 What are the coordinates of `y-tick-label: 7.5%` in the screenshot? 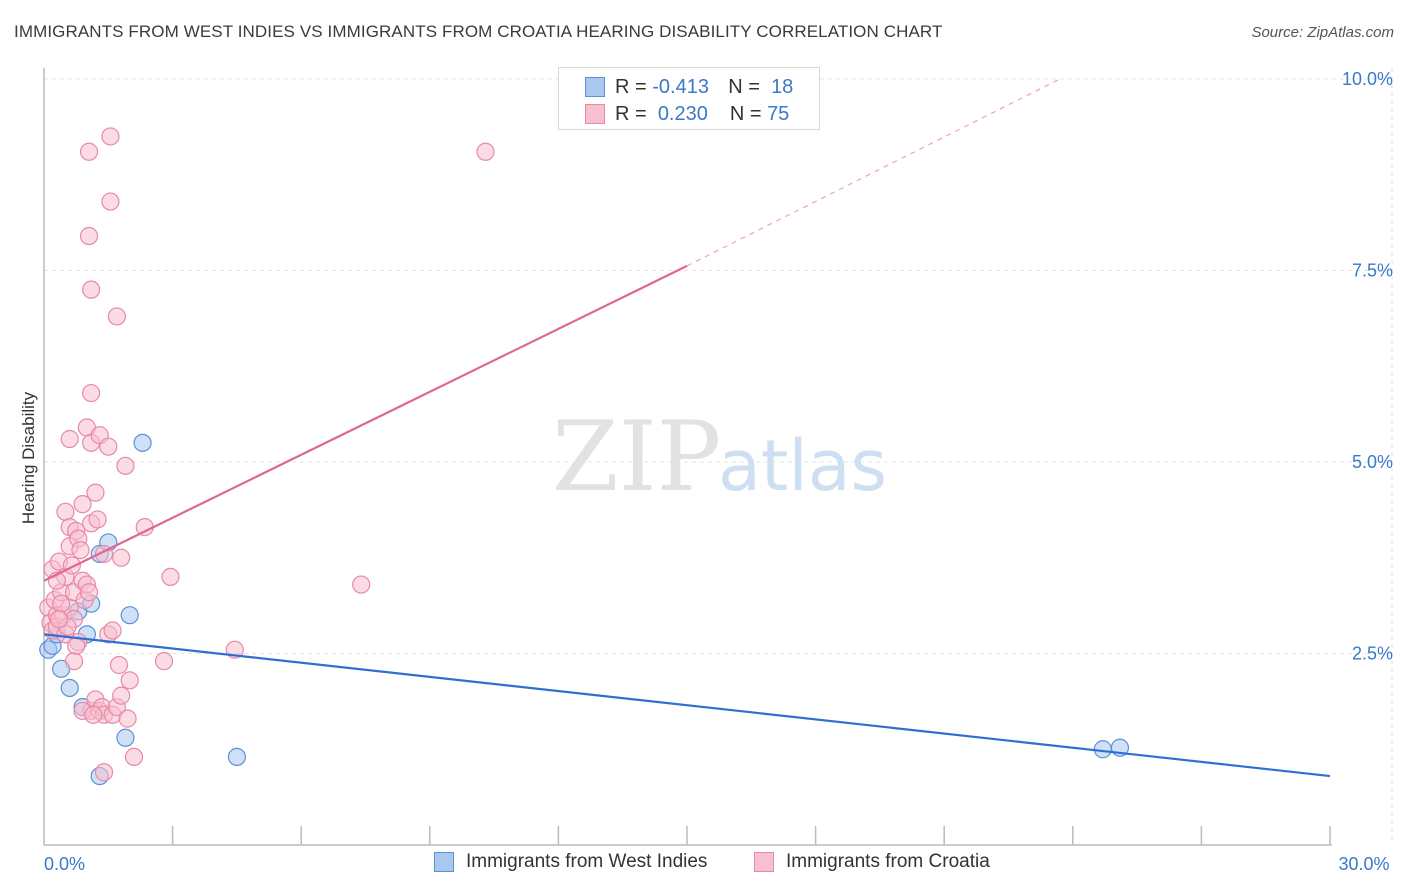 It's located at (1372, 271).